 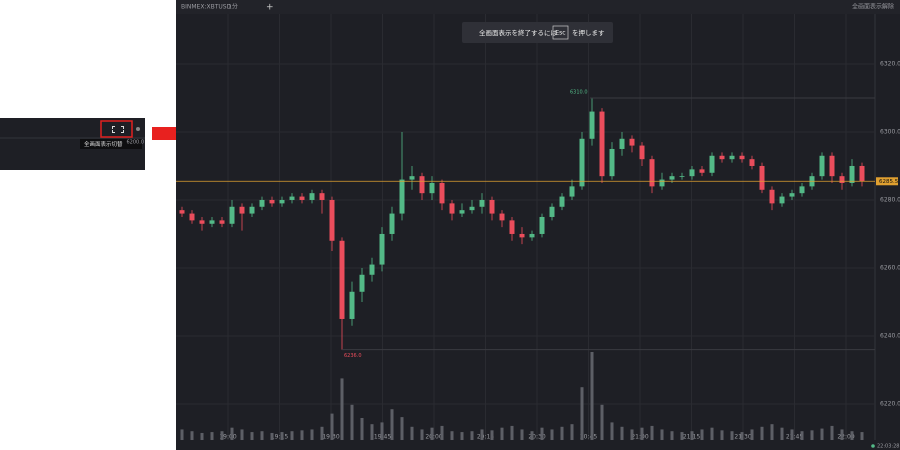 What do you see at coordinates (270, 8) in the screenshot?
I see `add-button: +` at bounding box center [270, 8].